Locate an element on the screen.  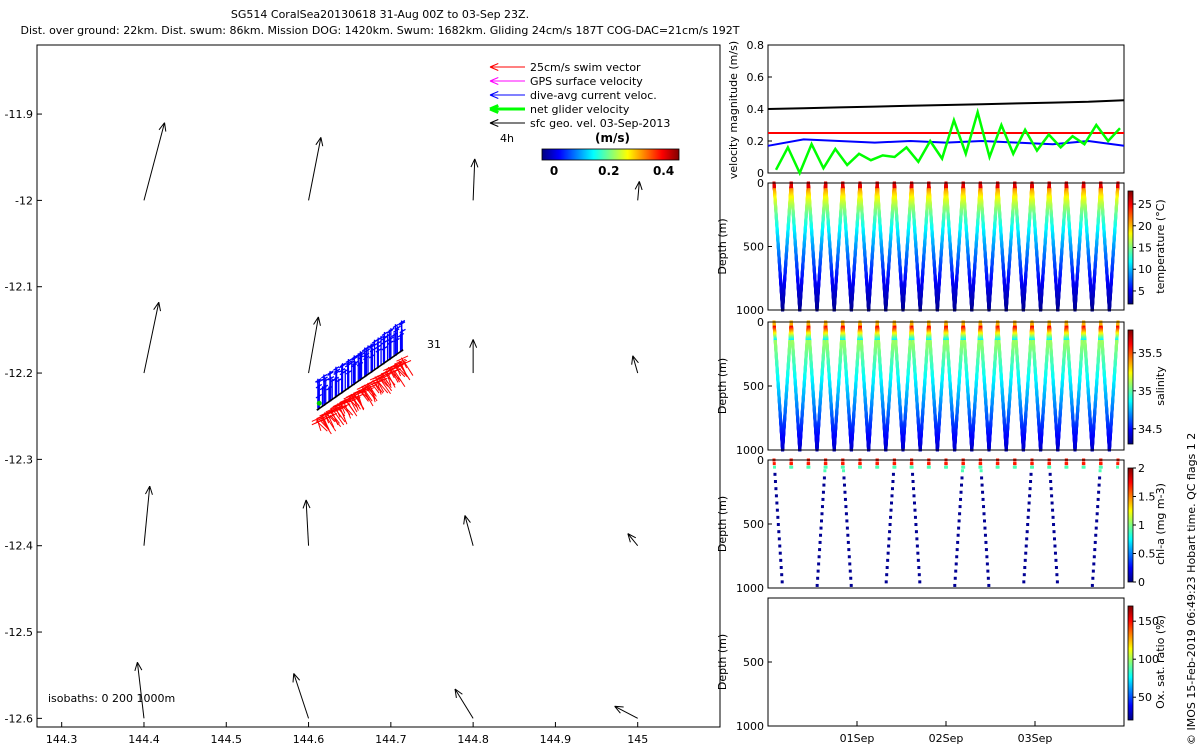
map-x-tick-label: 145 is located at coordinates (637, 739).